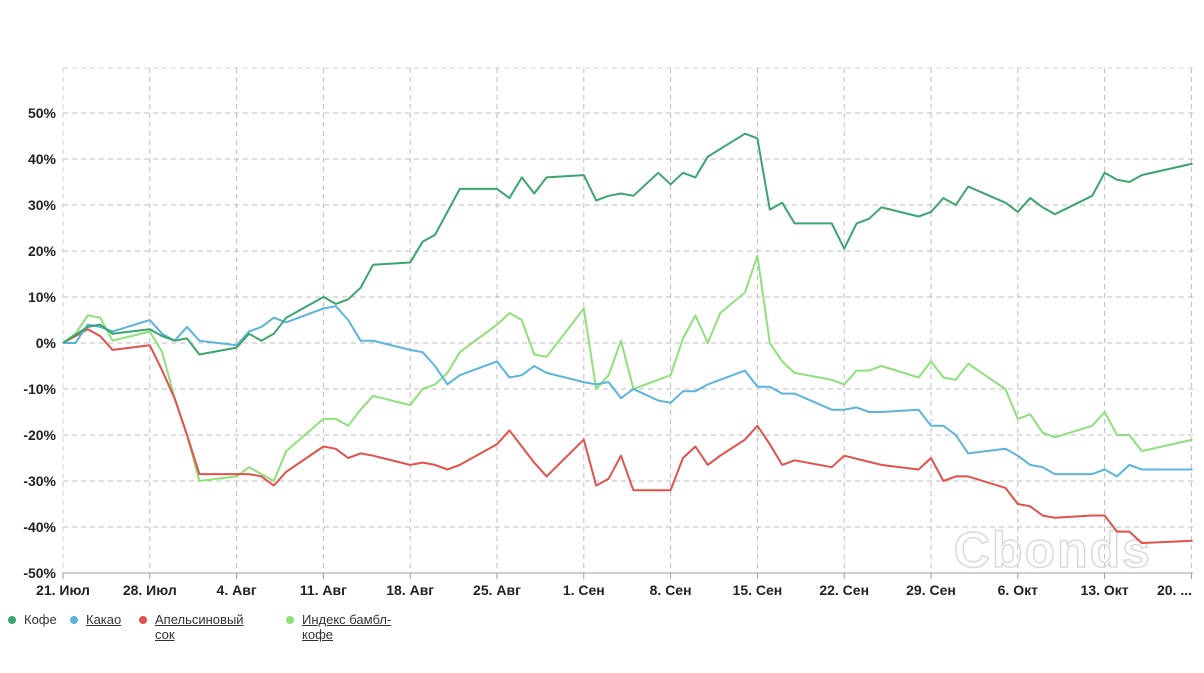 Image resolution: width=1204 pixels, height=673 pixels. What do you see at coordinates (150, 590) in the screenshot?
I see `x-tick-label: 28. Июл` at bounding box center [150, 590].